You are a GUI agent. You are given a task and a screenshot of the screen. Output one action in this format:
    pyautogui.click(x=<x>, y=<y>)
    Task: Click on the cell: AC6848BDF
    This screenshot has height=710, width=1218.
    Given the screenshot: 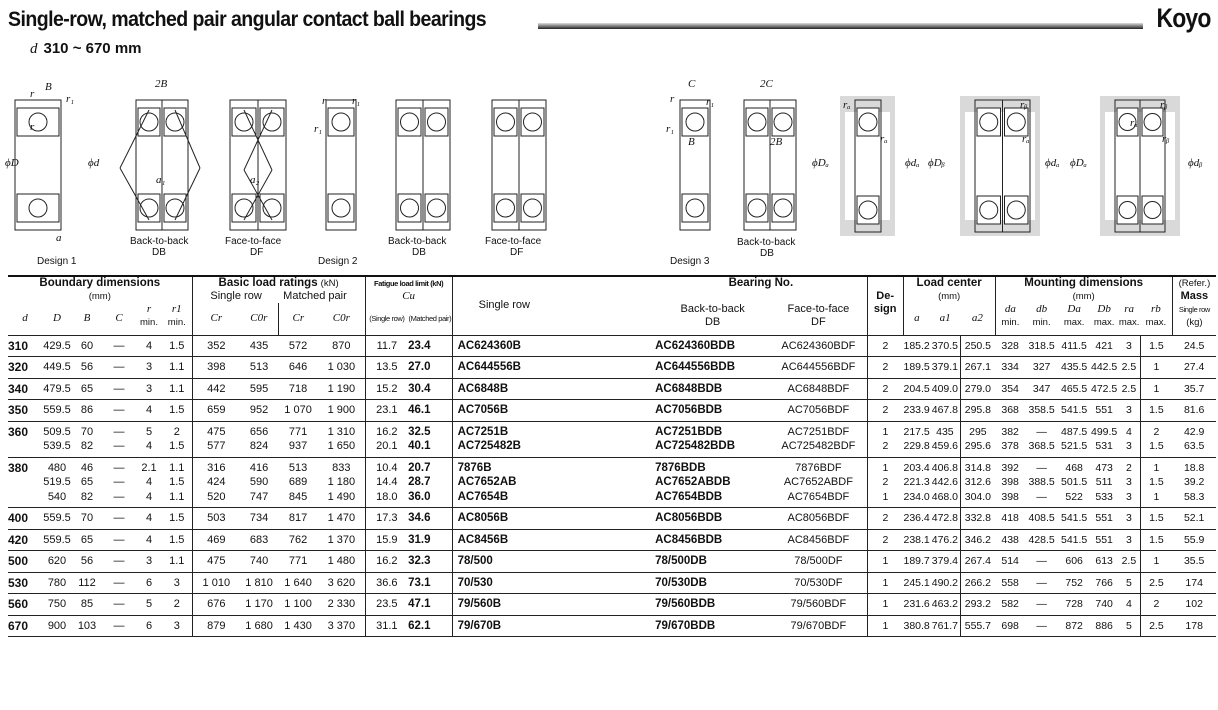 What is the action you would take?
    pyautogui.click(x=819, y=388)
    